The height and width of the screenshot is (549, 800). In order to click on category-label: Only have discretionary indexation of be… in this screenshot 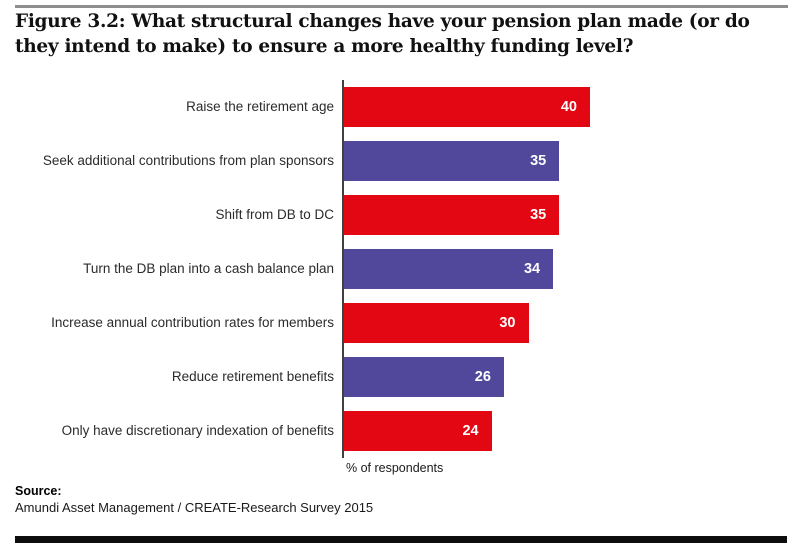, I will do `click(197, 430)`.